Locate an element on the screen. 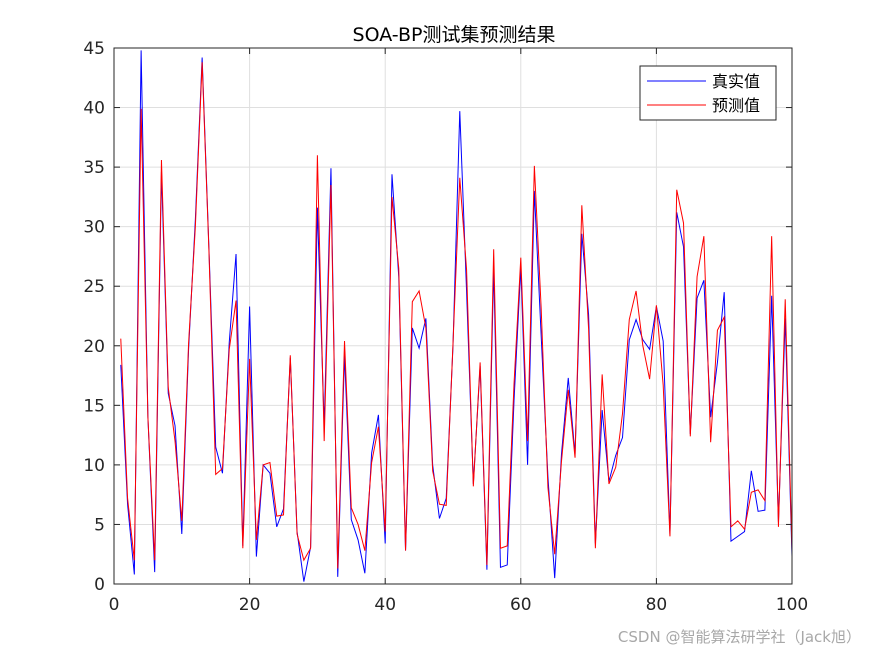 The width and height of the screenshot is (875, 660). legend-box is located at coordinates (708, 93).